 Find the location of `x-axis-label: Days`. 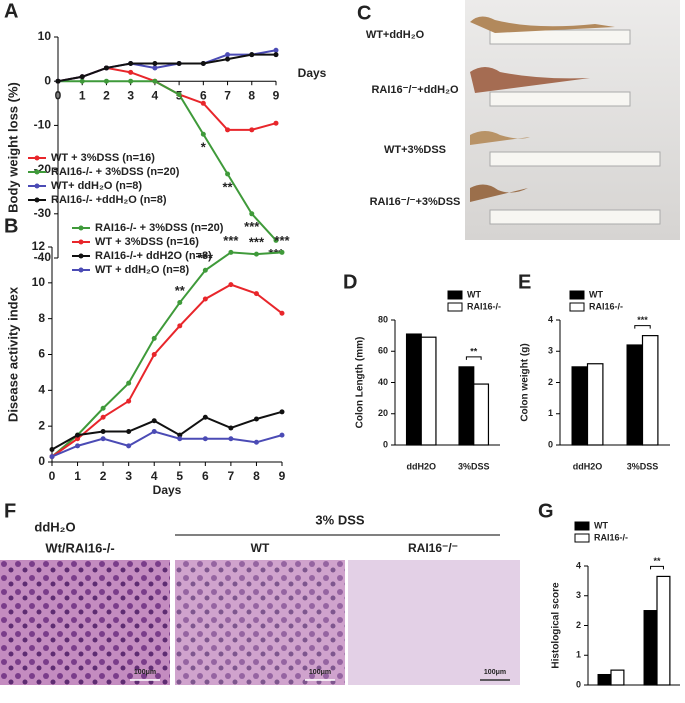

x-axis-label: Days is located at coordinates (312, 73).